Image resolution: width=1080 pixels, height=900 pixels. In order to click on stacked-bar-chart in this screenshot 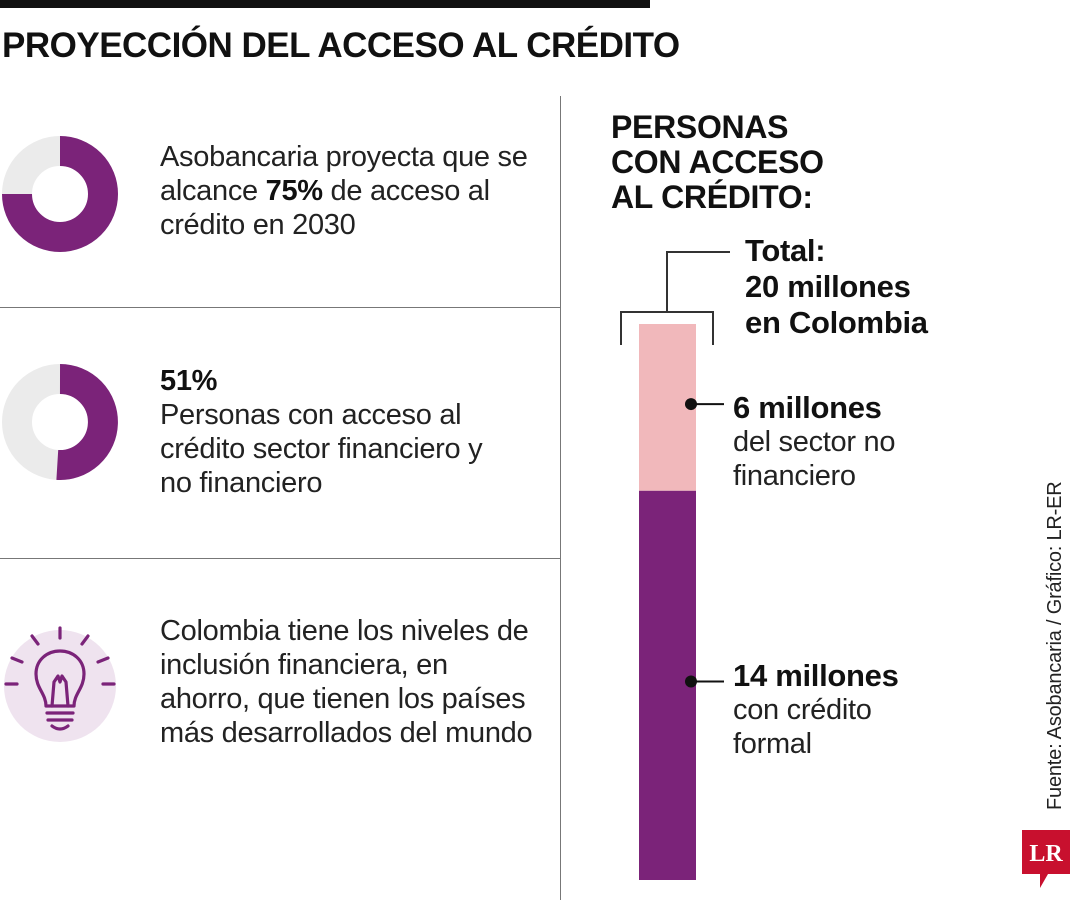, I will do `click(675, 565)`.